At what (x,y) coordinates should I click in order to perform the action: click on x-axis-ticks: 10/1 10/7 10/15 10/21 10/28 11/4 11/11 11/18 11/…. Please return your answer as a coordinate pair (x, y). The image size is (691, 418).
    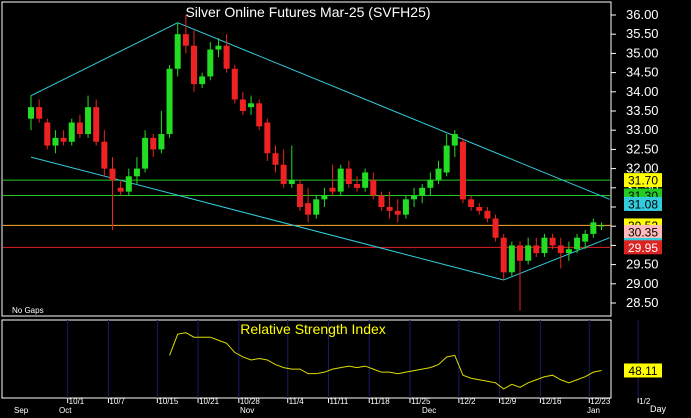
    Looking at the image, I should click on (332, 406).